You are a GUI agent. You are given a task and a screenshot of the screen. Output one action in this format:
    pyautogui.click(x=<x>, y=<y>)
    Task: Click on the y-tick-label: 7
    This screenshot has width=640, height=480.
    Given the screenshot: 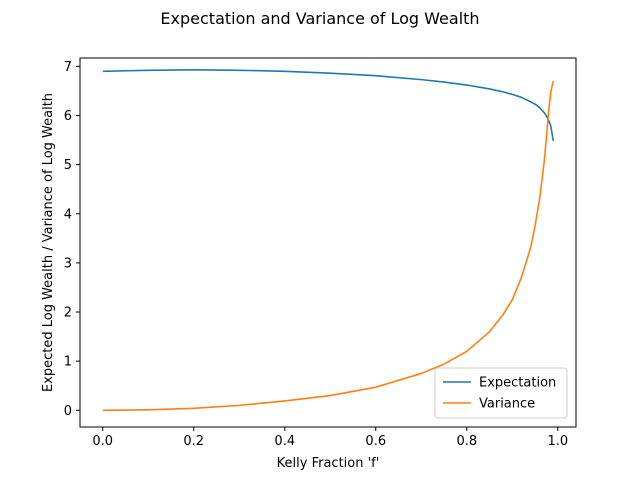 What is the action you would take?
    pyautogui.click(x=68, y=67)
    